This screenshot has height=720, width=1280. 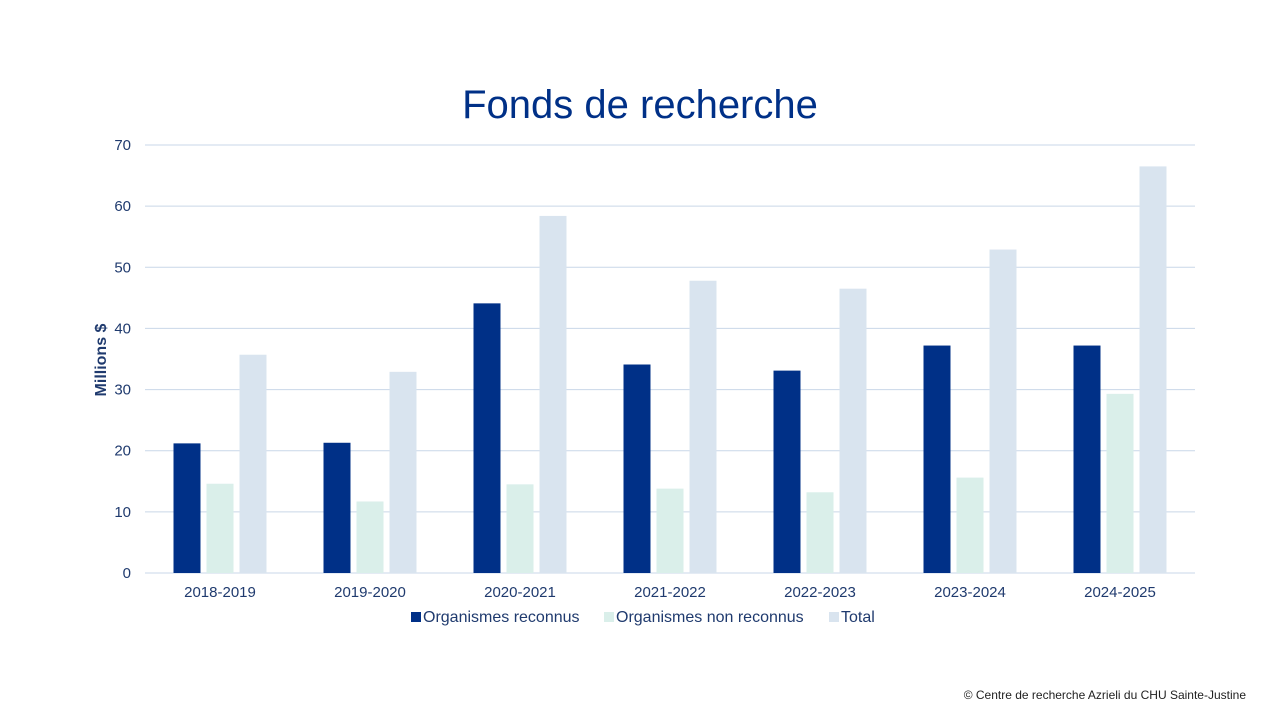 What do you see at coordinates (122, 328) in the screenshot?
I see `y-tick-label: 40` at bounding box center [122, 328].